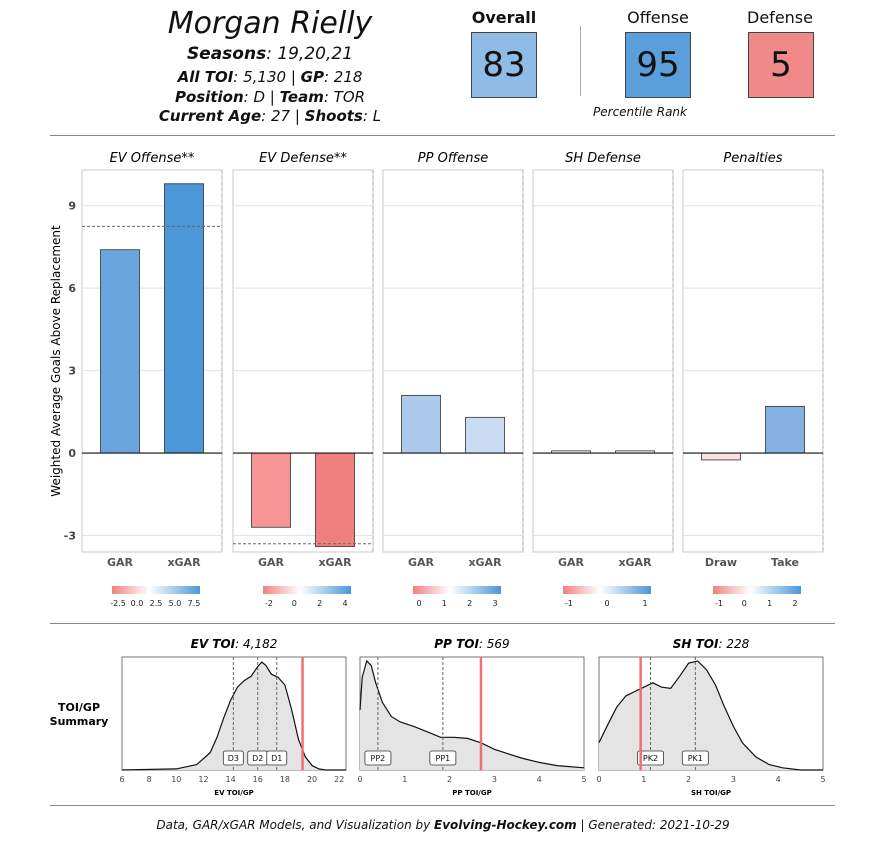 The width and height of the screenshot is (886, 854). What do you see at coordinates (152, 158) in the screenshot?
I see `panel-title: EV Offense**` at bounding box center [152, 158].